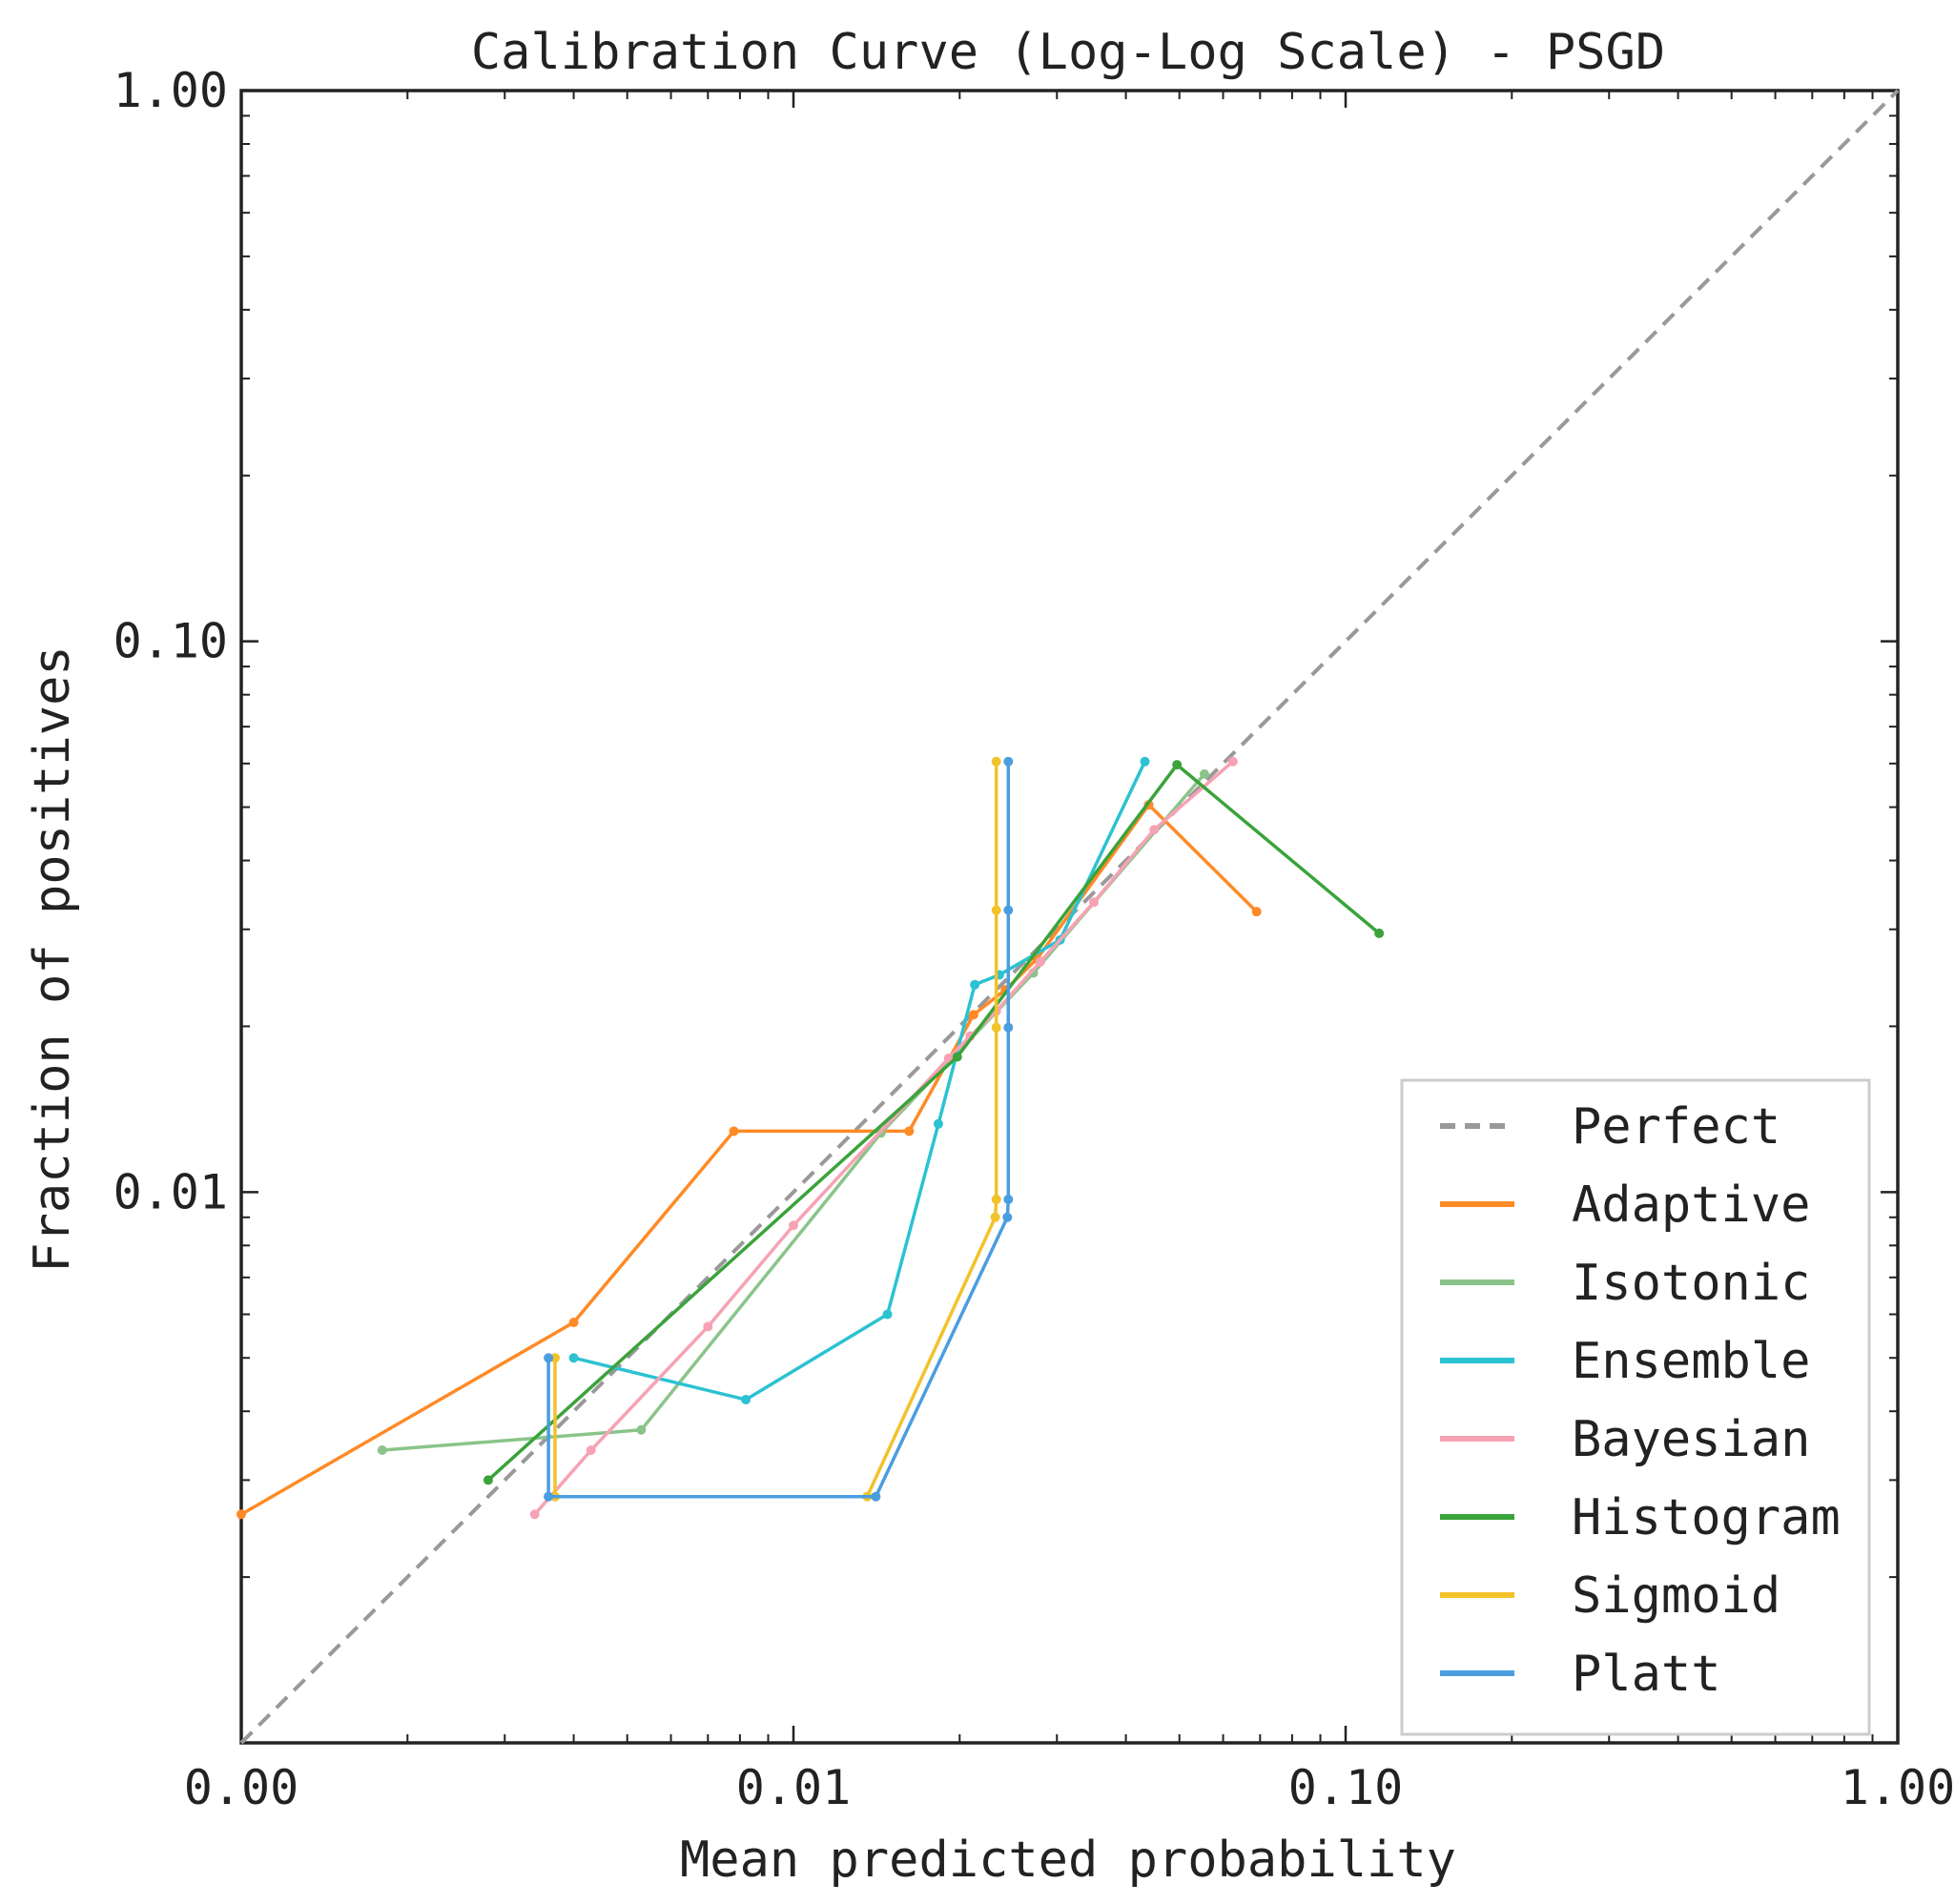 This screenshot has height=1904, width=1955. I want to click on legend-label-histogram: Histogram, so click(1706, 1517).